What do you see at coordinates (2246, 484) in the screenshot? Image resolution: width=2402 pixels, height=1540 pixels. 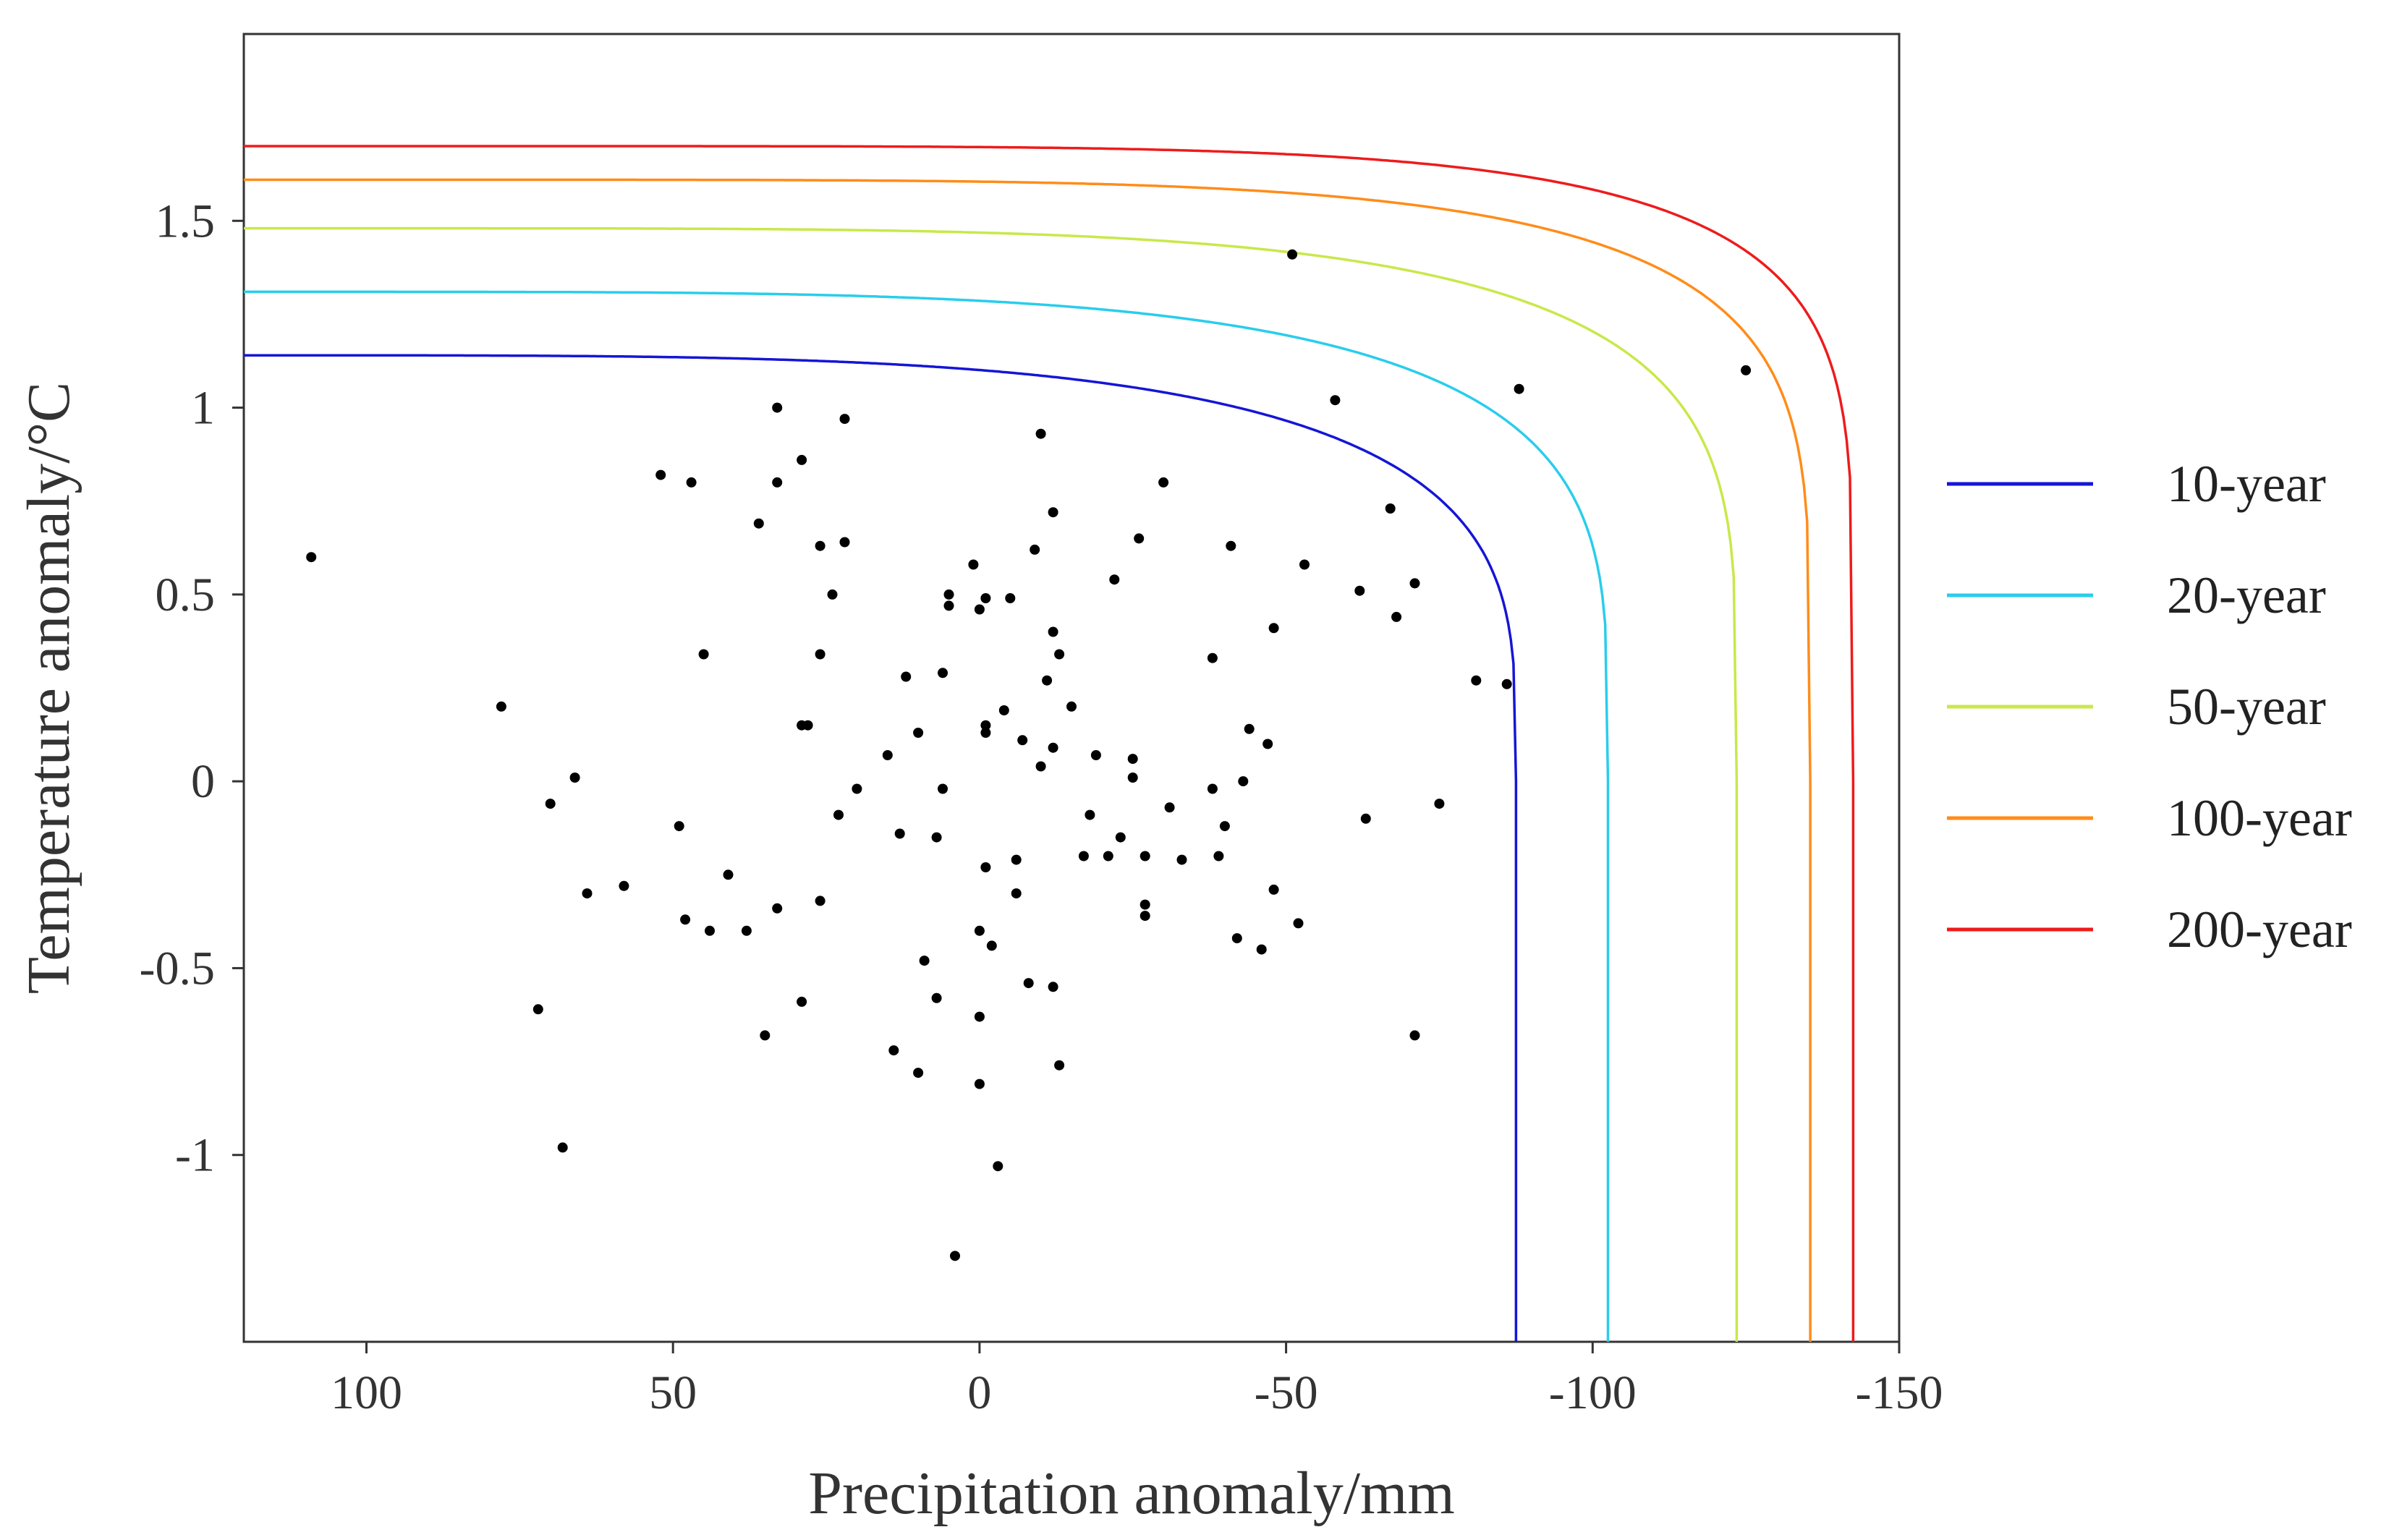 I see `legend-label: 10-year` at bounding box center [2246, 484].